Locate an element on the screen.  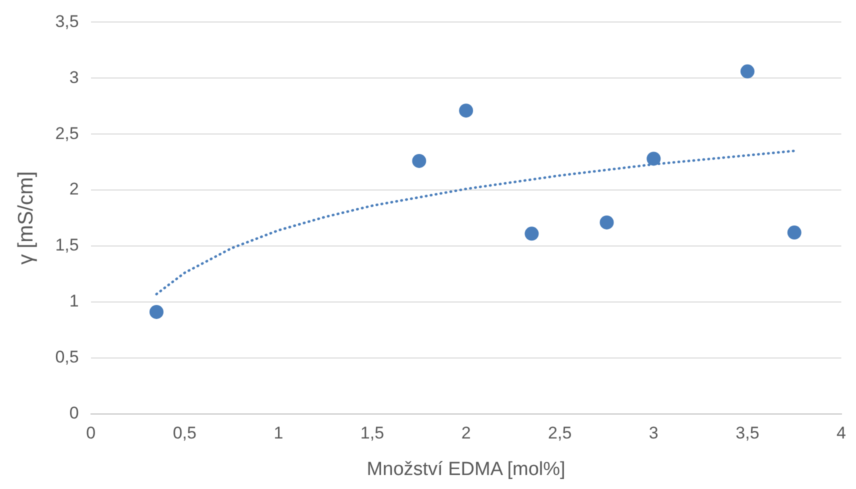
y-tick-label: 2 is located at coordinates (74, 189).